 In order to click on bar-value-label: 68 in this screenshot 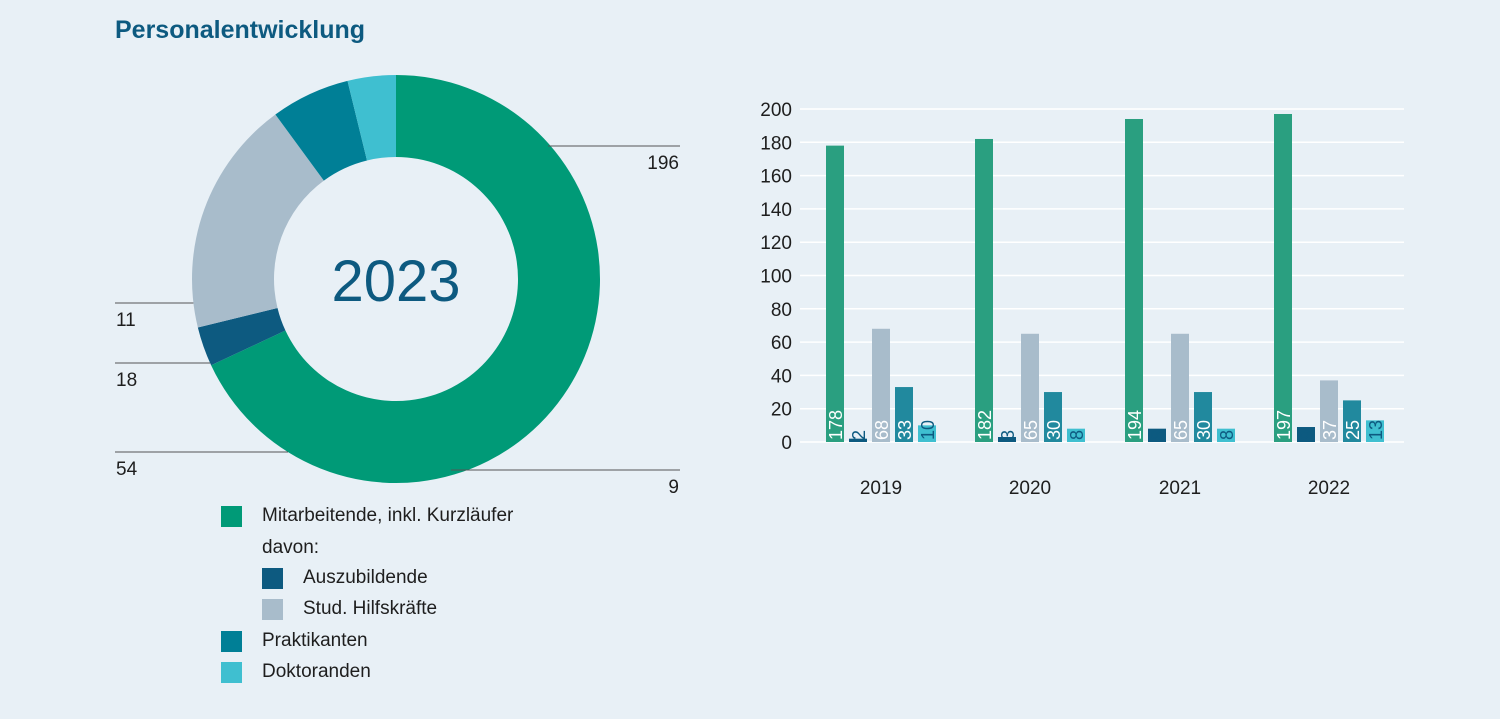, I will do `click(882, 430)`.